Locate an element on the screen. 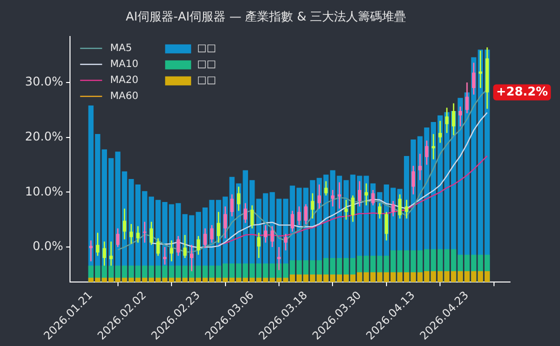 The width and height of the screenshot is (560, 346). y-tick-label: 0.0% is located at coordinates (48, 246).